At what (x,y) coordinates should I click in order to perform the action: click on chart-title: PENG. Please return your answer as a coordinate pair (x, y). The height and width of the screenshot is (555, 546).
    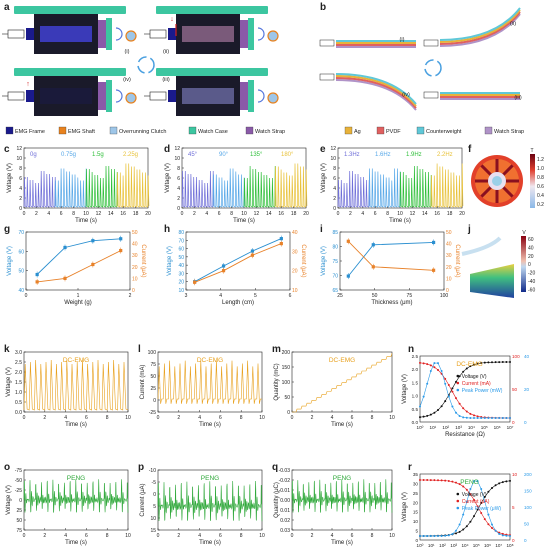
    Looking at the image, I should click on (342, 478).